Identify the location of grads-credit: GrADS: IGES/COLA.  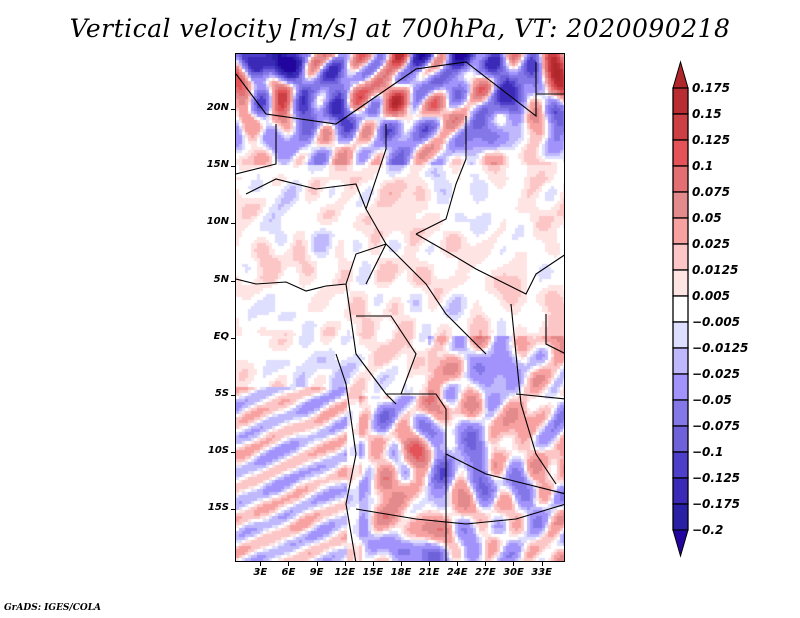
(53, 608).